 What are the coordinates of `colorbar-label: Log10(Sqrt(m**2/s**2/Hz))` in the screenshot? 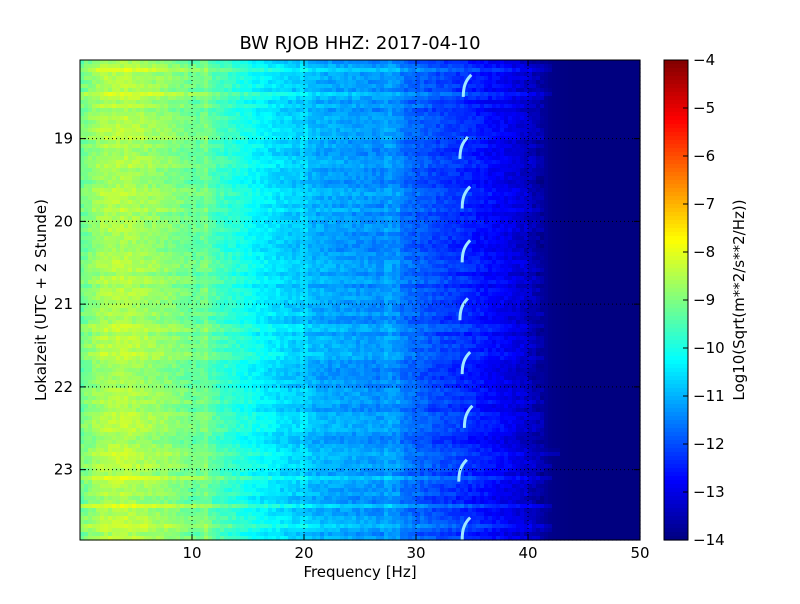 It's located at (739, 299).